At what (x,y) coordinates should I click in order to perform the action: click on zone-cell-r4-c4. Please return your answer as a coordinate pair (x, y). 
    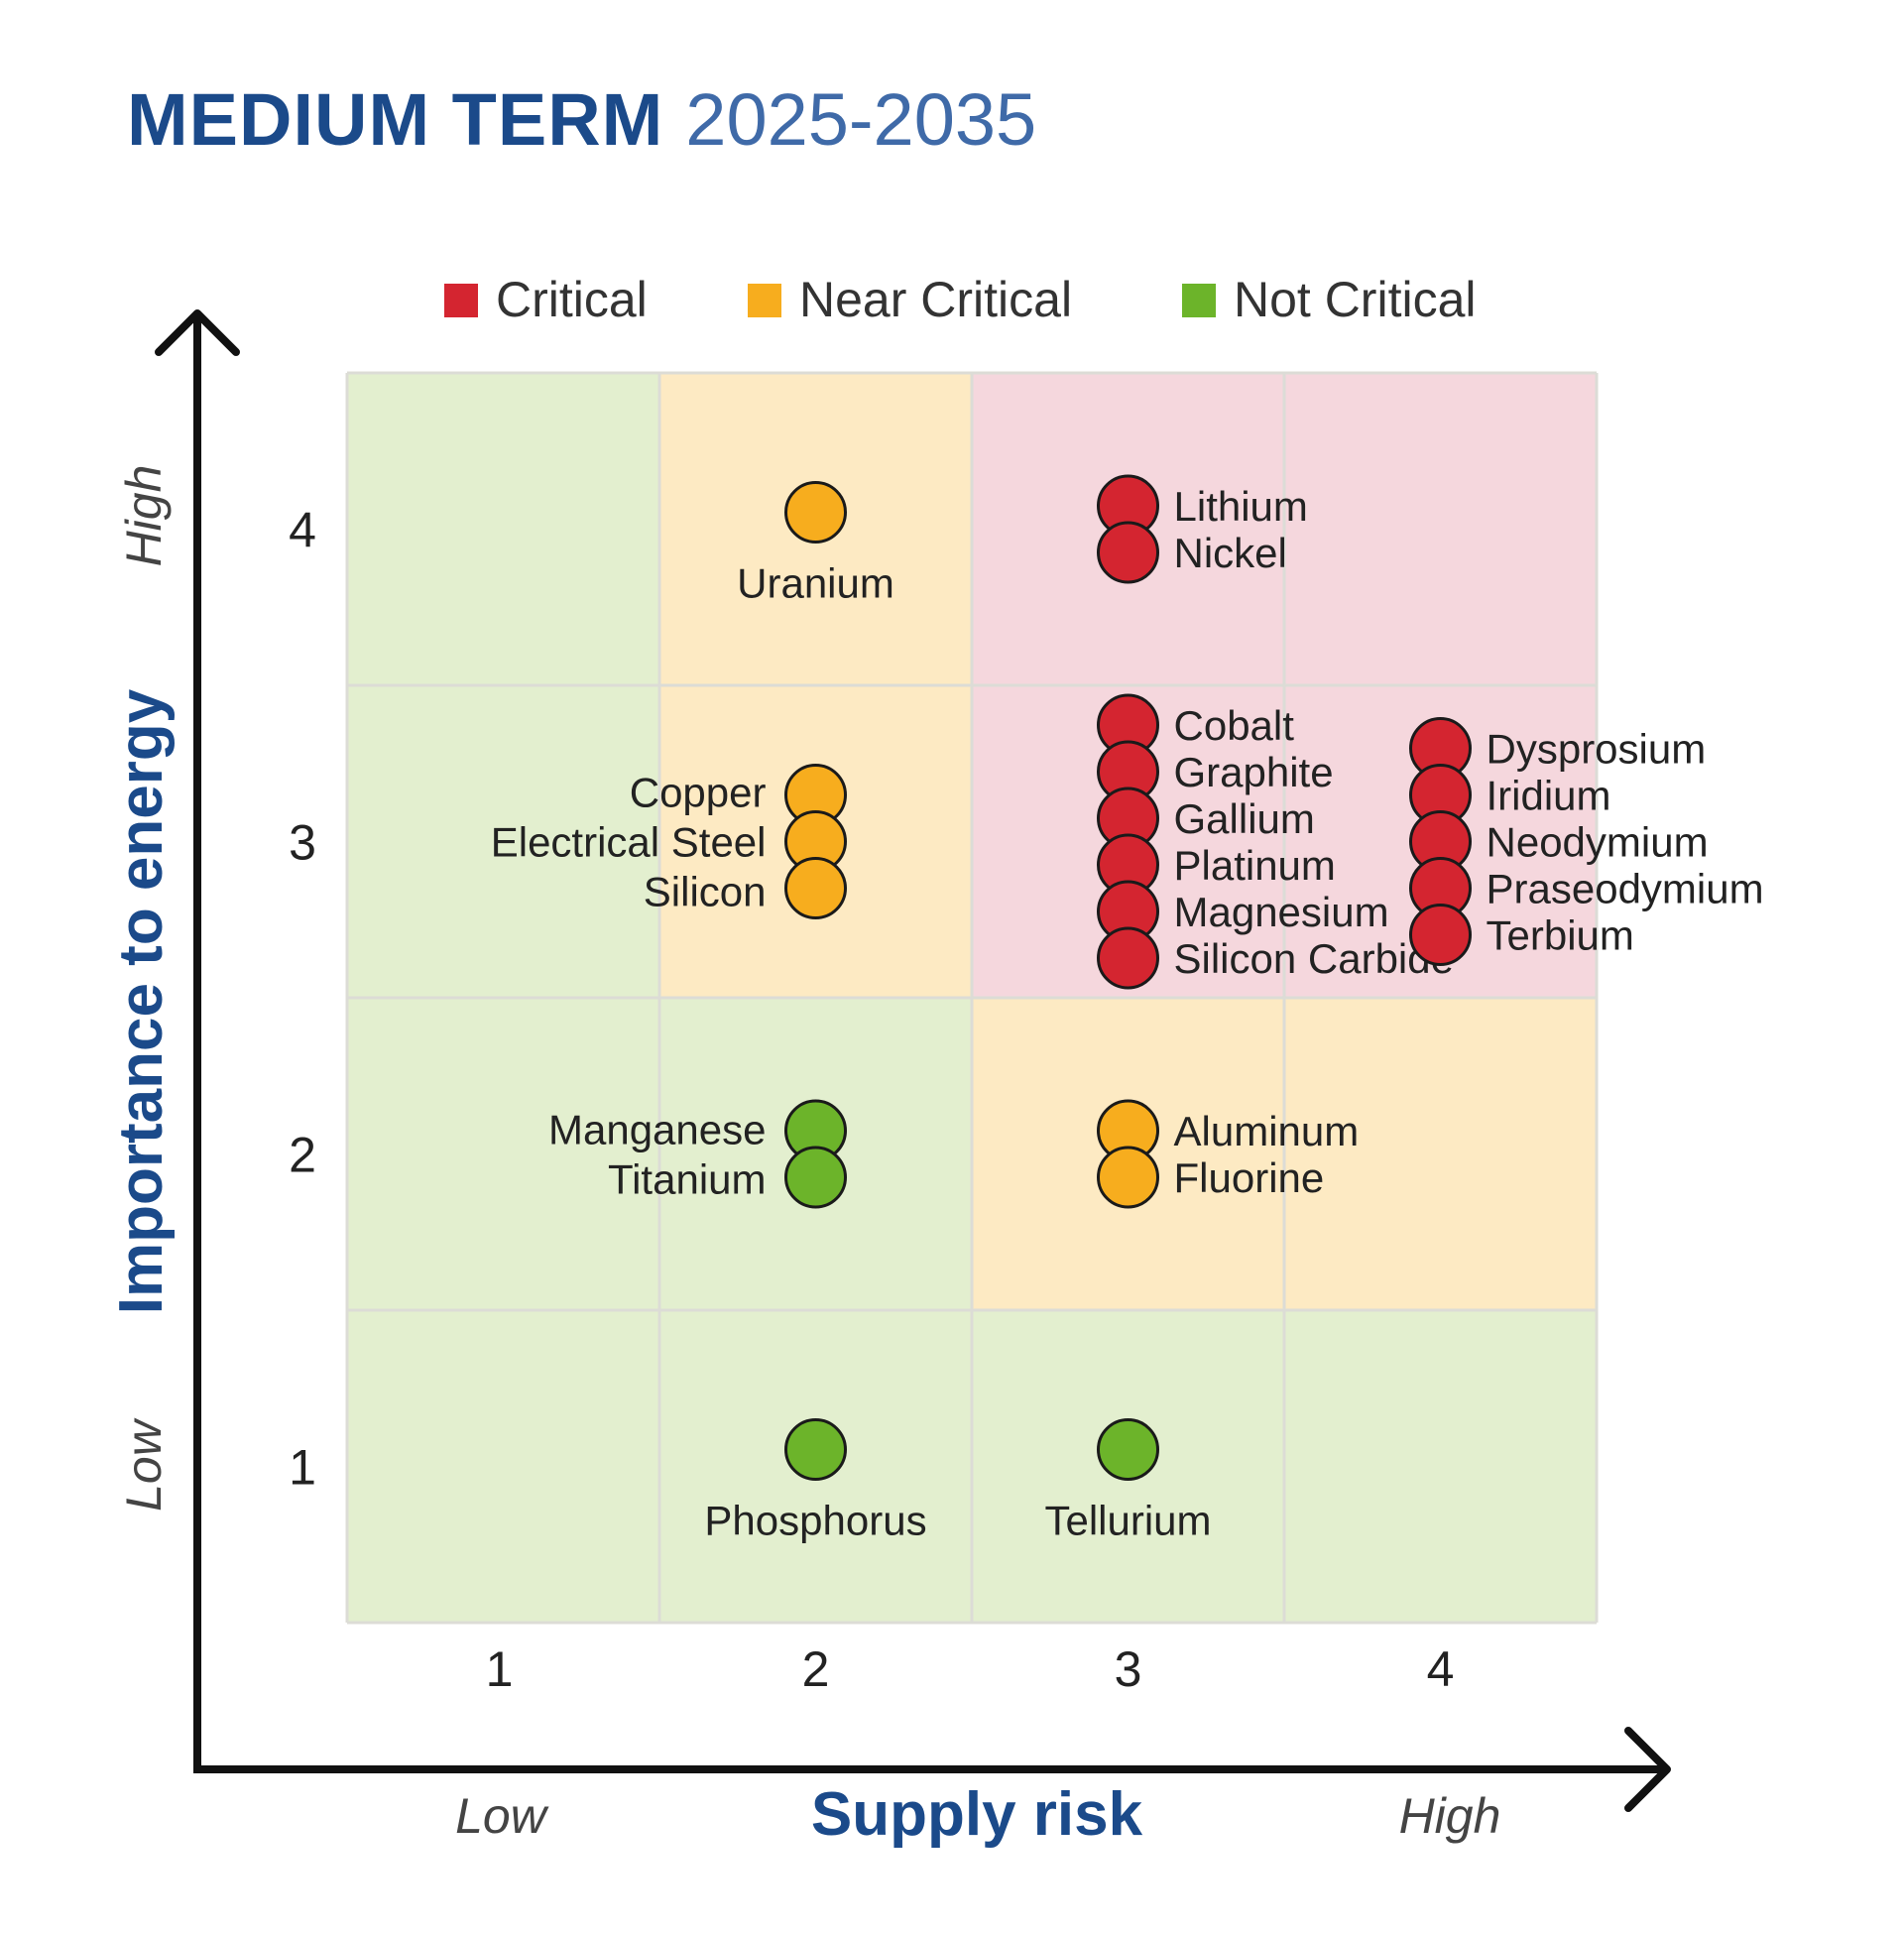
    Looking at the image, I should click on (1440, 1466).